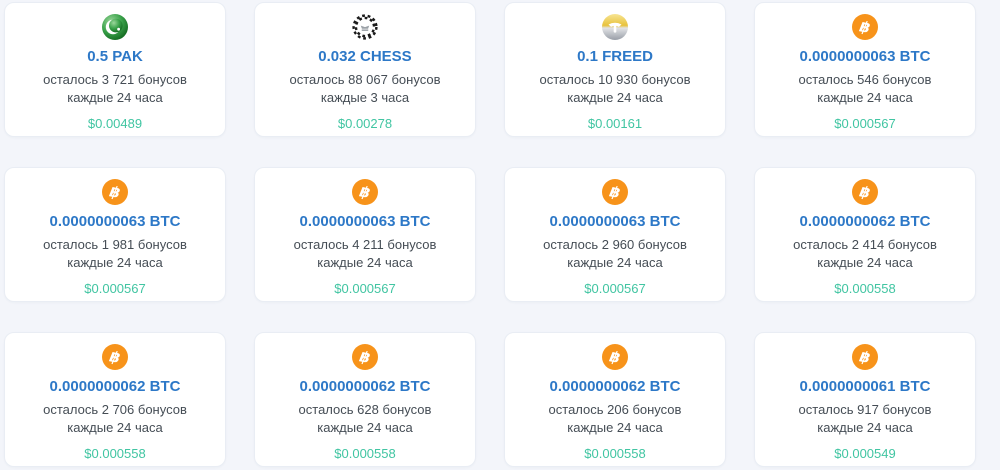  What do you see at coordinates (865, 79) in the screenshot?
I see `bonus-remaining-text: осталось 546 бонусов` at bounding box center [865, 79].